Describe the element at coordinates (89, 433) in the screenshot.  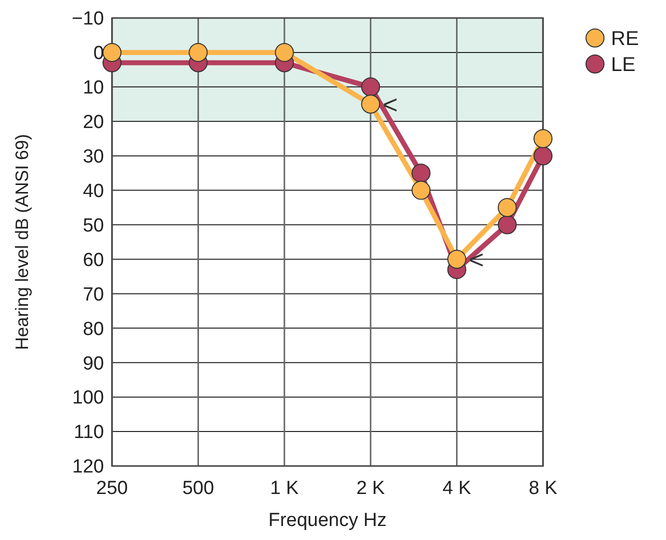
I see `y-tick-label: 110` at that location.